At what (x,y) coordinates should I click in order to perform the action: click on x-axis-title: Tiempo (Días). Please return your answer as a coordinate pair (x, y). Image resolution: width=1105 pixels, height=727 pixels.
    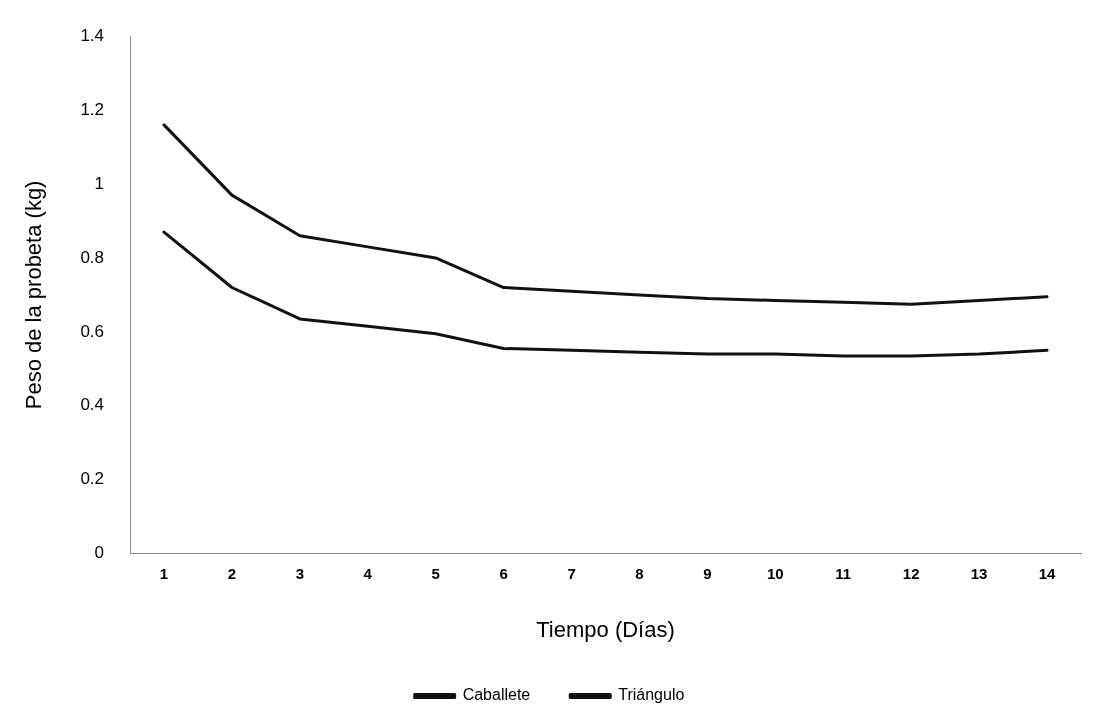
    Looking at the image, I should click on (605, 629).